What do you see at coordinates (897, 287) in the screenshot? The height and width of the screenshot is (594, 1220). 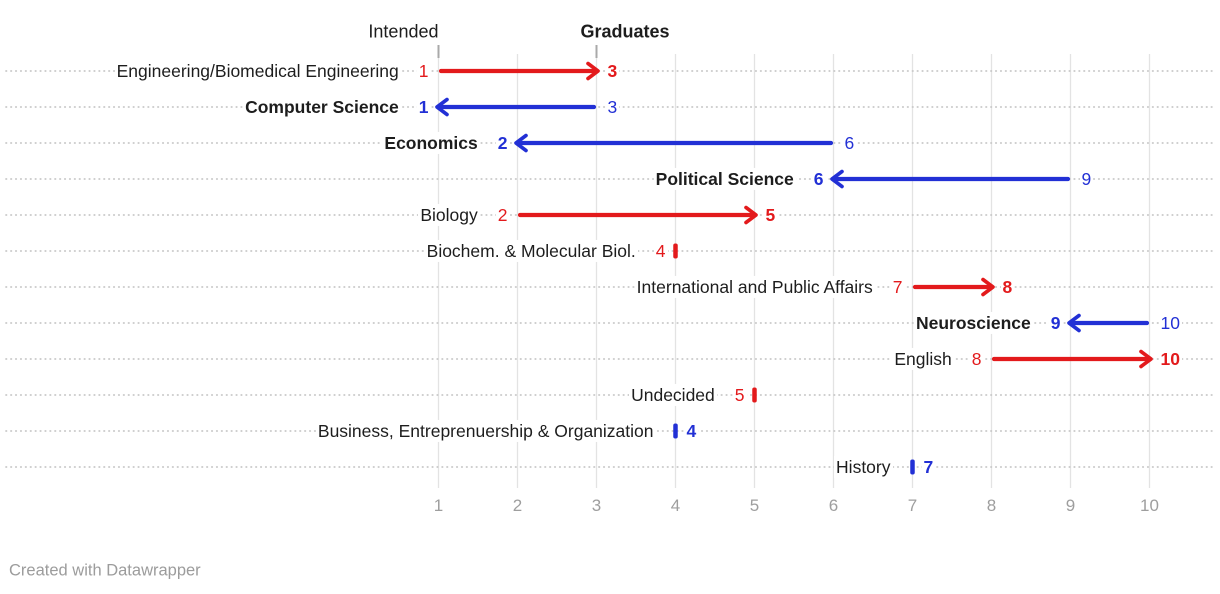 I see `intended-value: 7` at bounding box center [897, 287].